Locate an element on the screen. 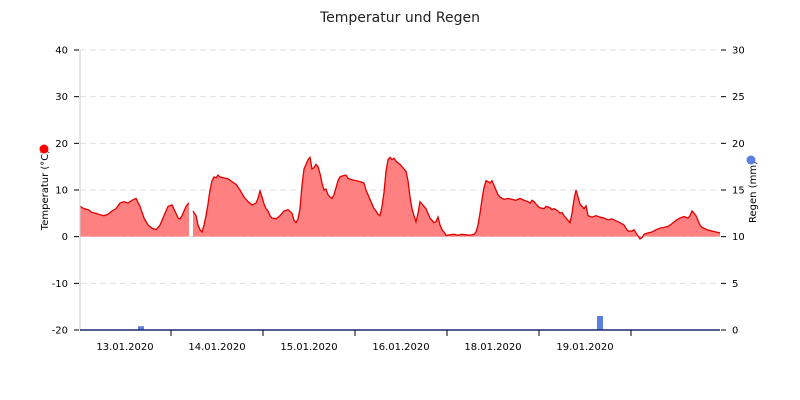 This screenshot has width=800, height=400. right-tick-label: 20 is located at coordinates (738, 144).